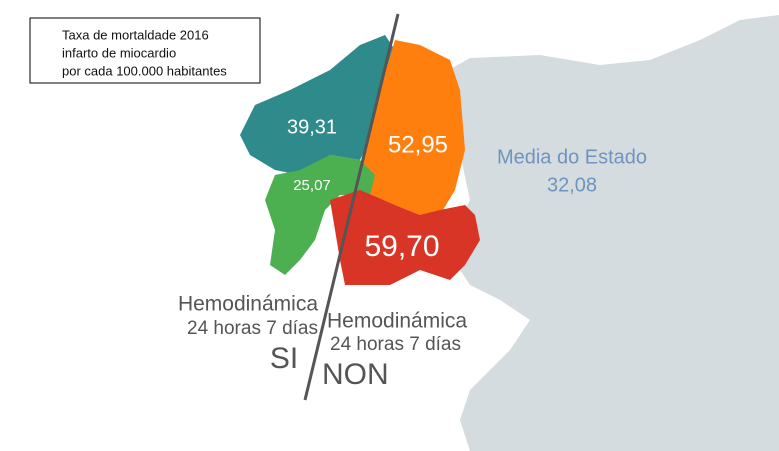 The image size is (779, 451). Describe the element at coordinates (312, 185) in the screenshot. I see `region-label: 25,07` at that location.